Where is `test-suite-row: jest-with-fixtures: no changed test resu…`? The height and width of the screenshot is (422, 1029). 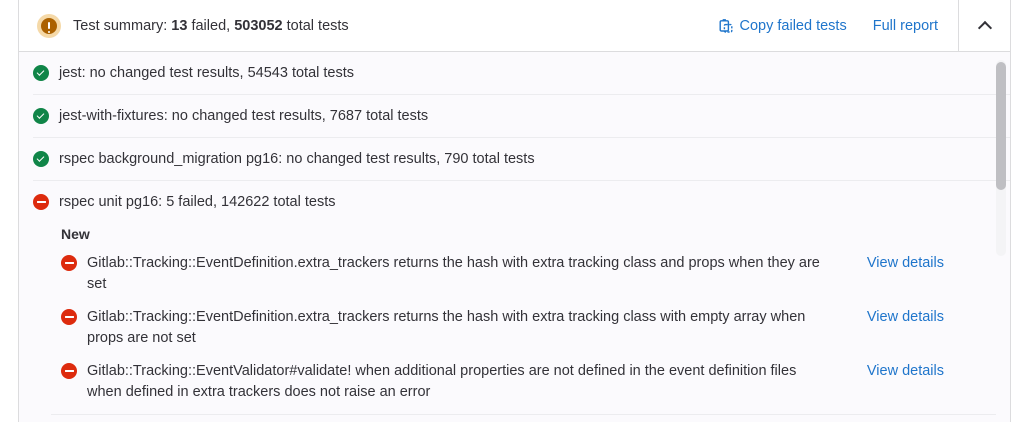 test-suite-row: jest-with-fixtures: no changed test resu… is located at coordinates (521, 116).